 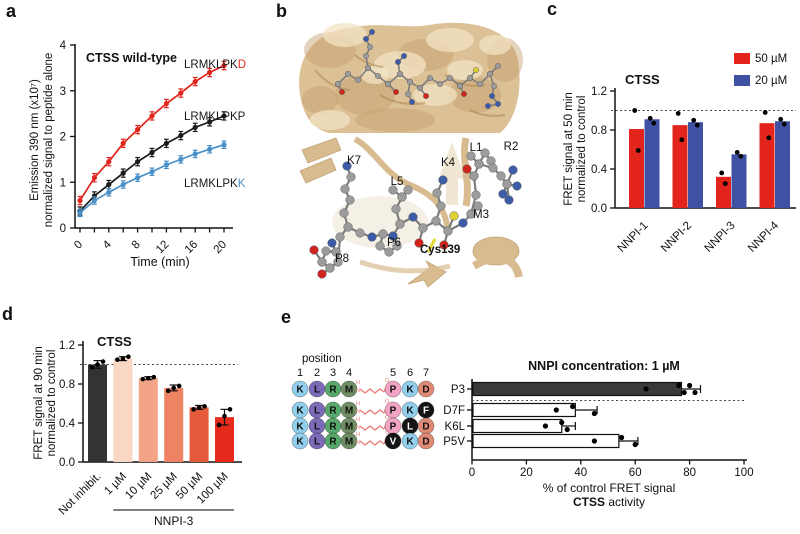 I want to click on svg-text: LRMKLPKK, so click(x=215, y=184).